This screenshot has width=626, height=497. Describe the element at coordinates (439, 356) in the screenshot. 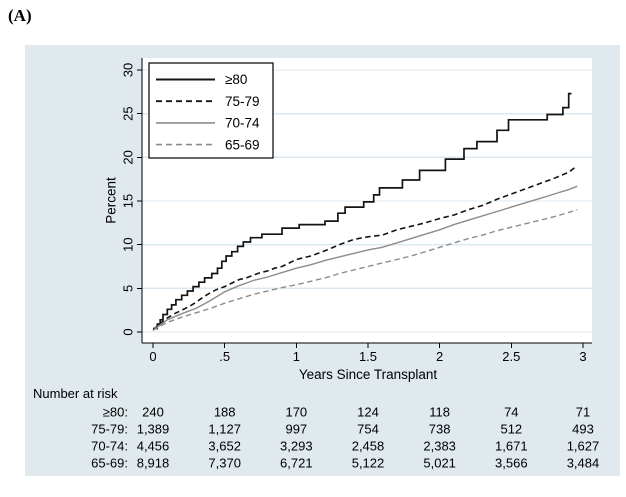

I see `x-tick-label-2: 2` at that location.